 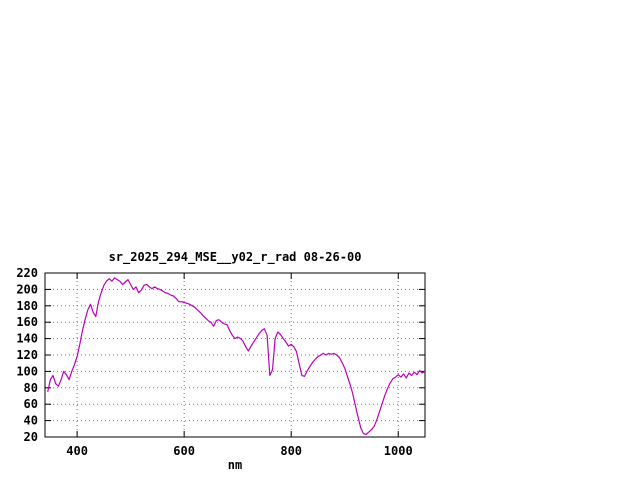 What do you see at coordinates (31, 437) in the screenshot?
I see `y-tick-label: 20` at bounding box center [31, 437].